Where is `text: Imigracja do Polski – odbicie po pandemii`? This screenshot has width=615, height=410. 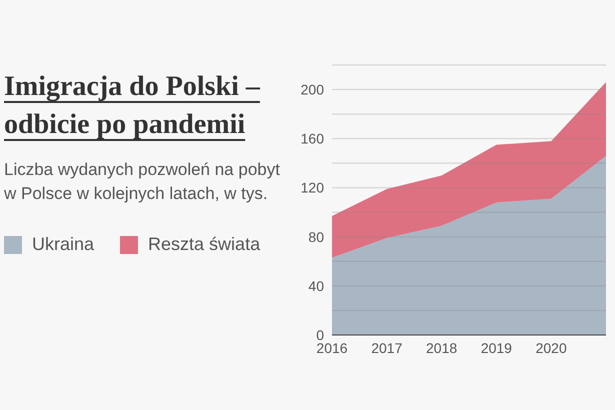
text: Imigracja do Polski – odbicie po pandemii is located at coordinates (132, 106).